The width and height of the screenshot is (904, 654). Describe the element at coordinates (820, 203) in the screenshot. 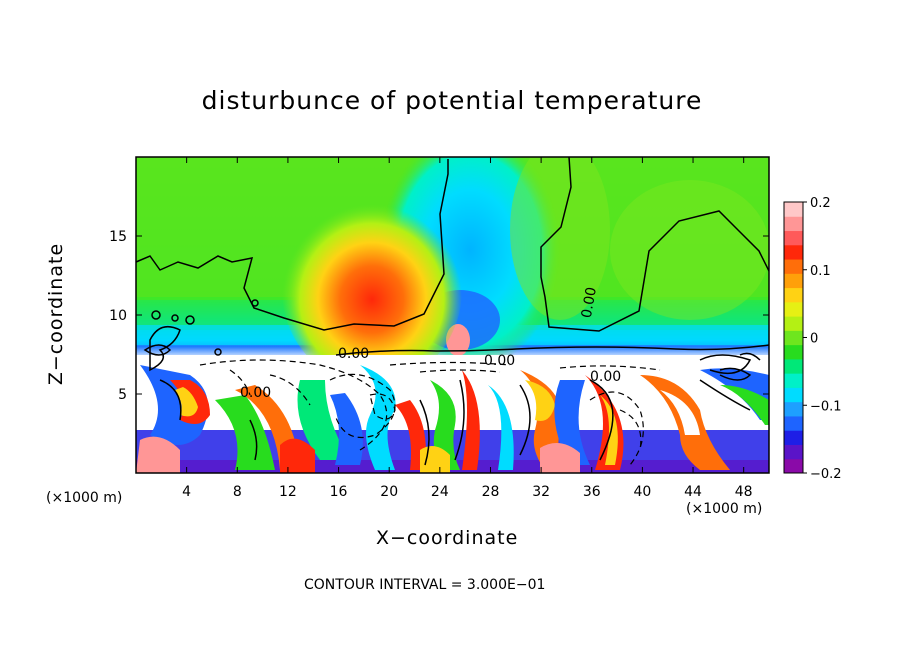

I see `colorbar-tick-label: 0.2` at that location.